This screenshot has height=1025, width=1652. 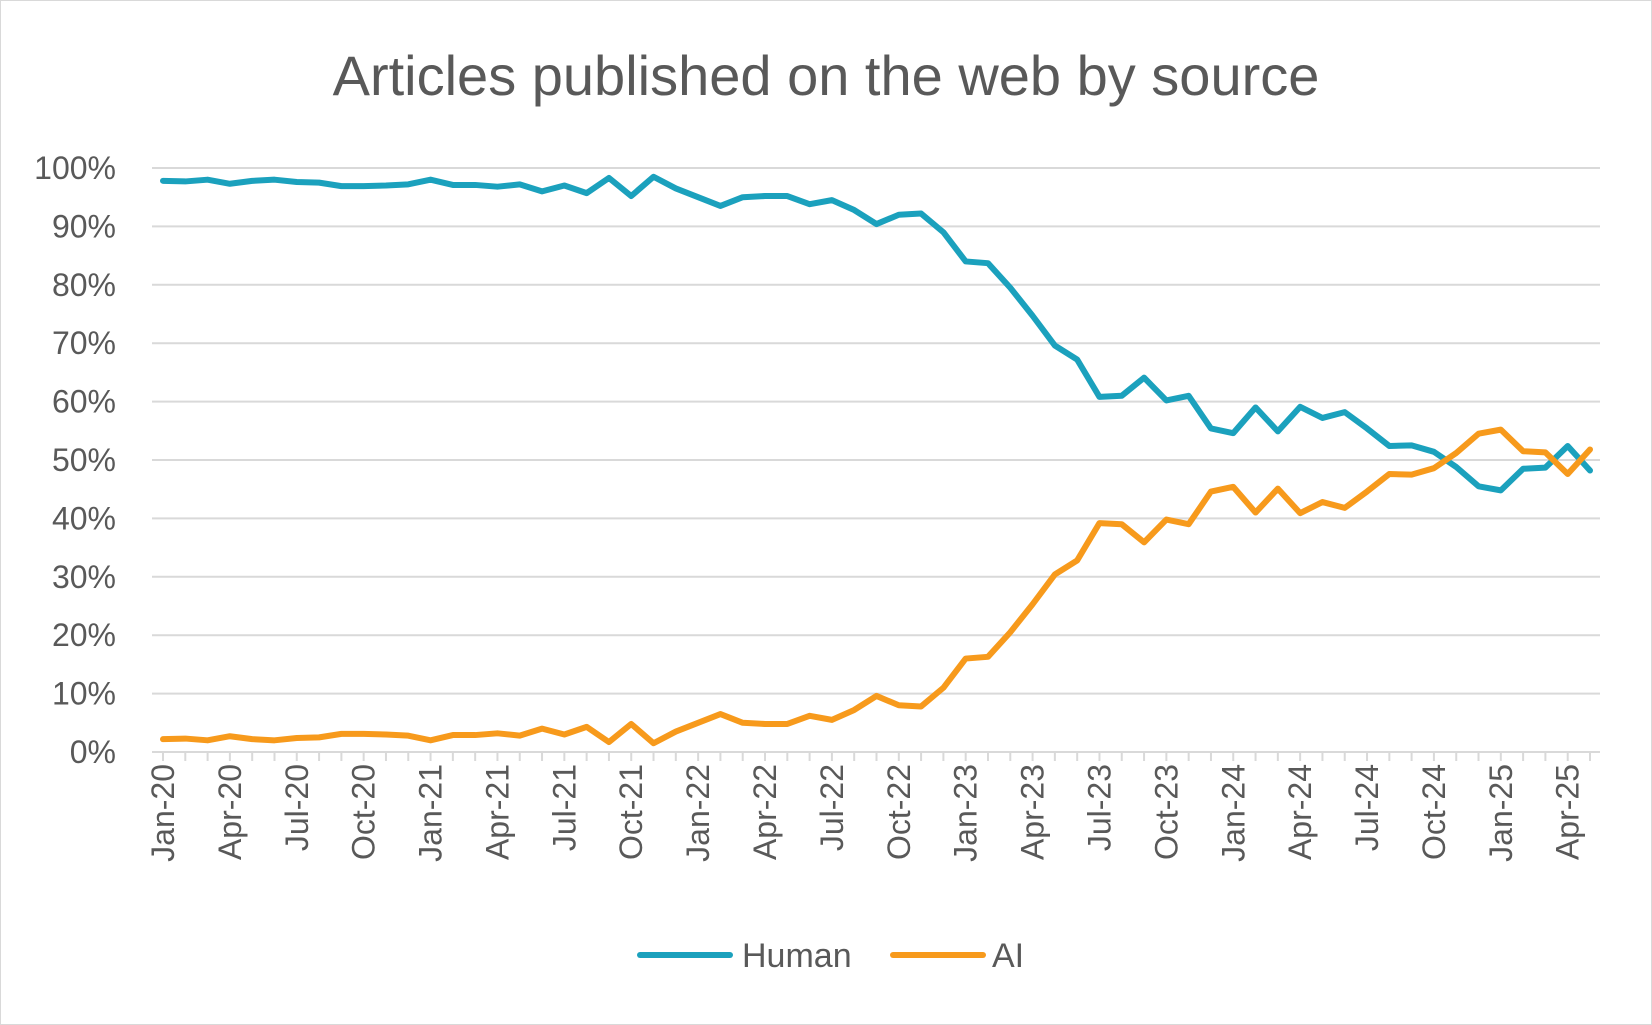 What do you see at coordinates (364, 812) in the screenshot?
I see `x-tick-label: Oct-20` at bounding box center [364, 812].